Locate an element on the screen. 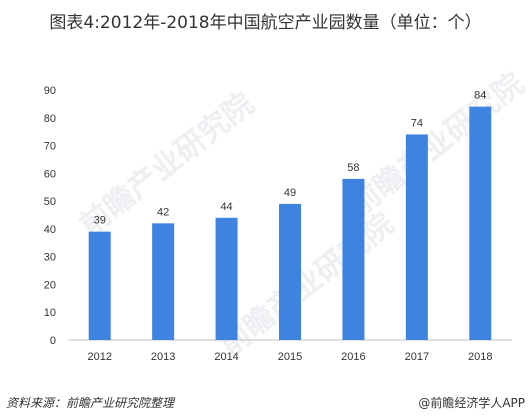 Image resolution: width=531 pixels, height=420 pixels. x-tick-label: 2013 is located at coordinates (163, 357).